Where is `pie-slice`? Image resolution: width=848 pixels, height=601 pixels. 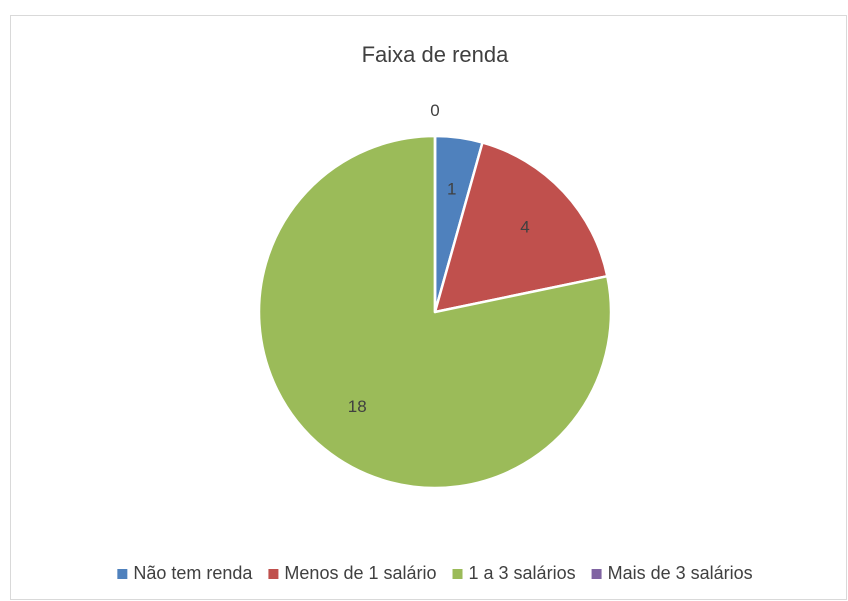
pie-slice is located at coordinates (521, 227).